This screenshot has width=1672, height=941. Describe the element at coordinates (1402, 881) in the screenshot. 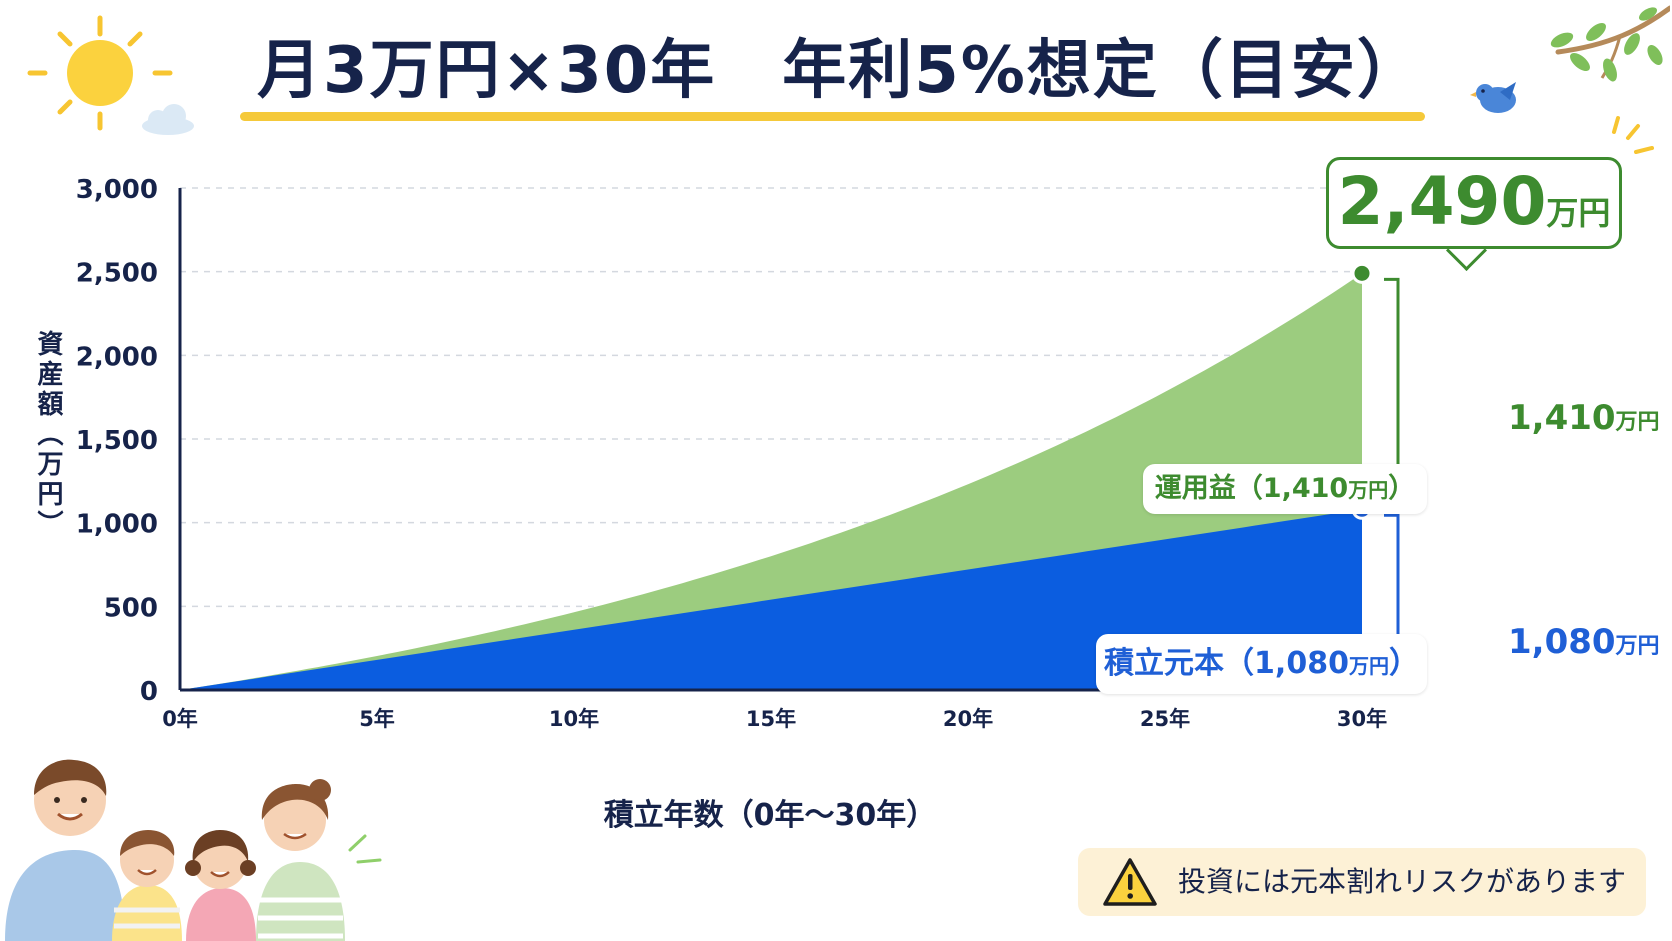

I see `risk-notice-text: 投資には元本割れリスクがあります` at that location.